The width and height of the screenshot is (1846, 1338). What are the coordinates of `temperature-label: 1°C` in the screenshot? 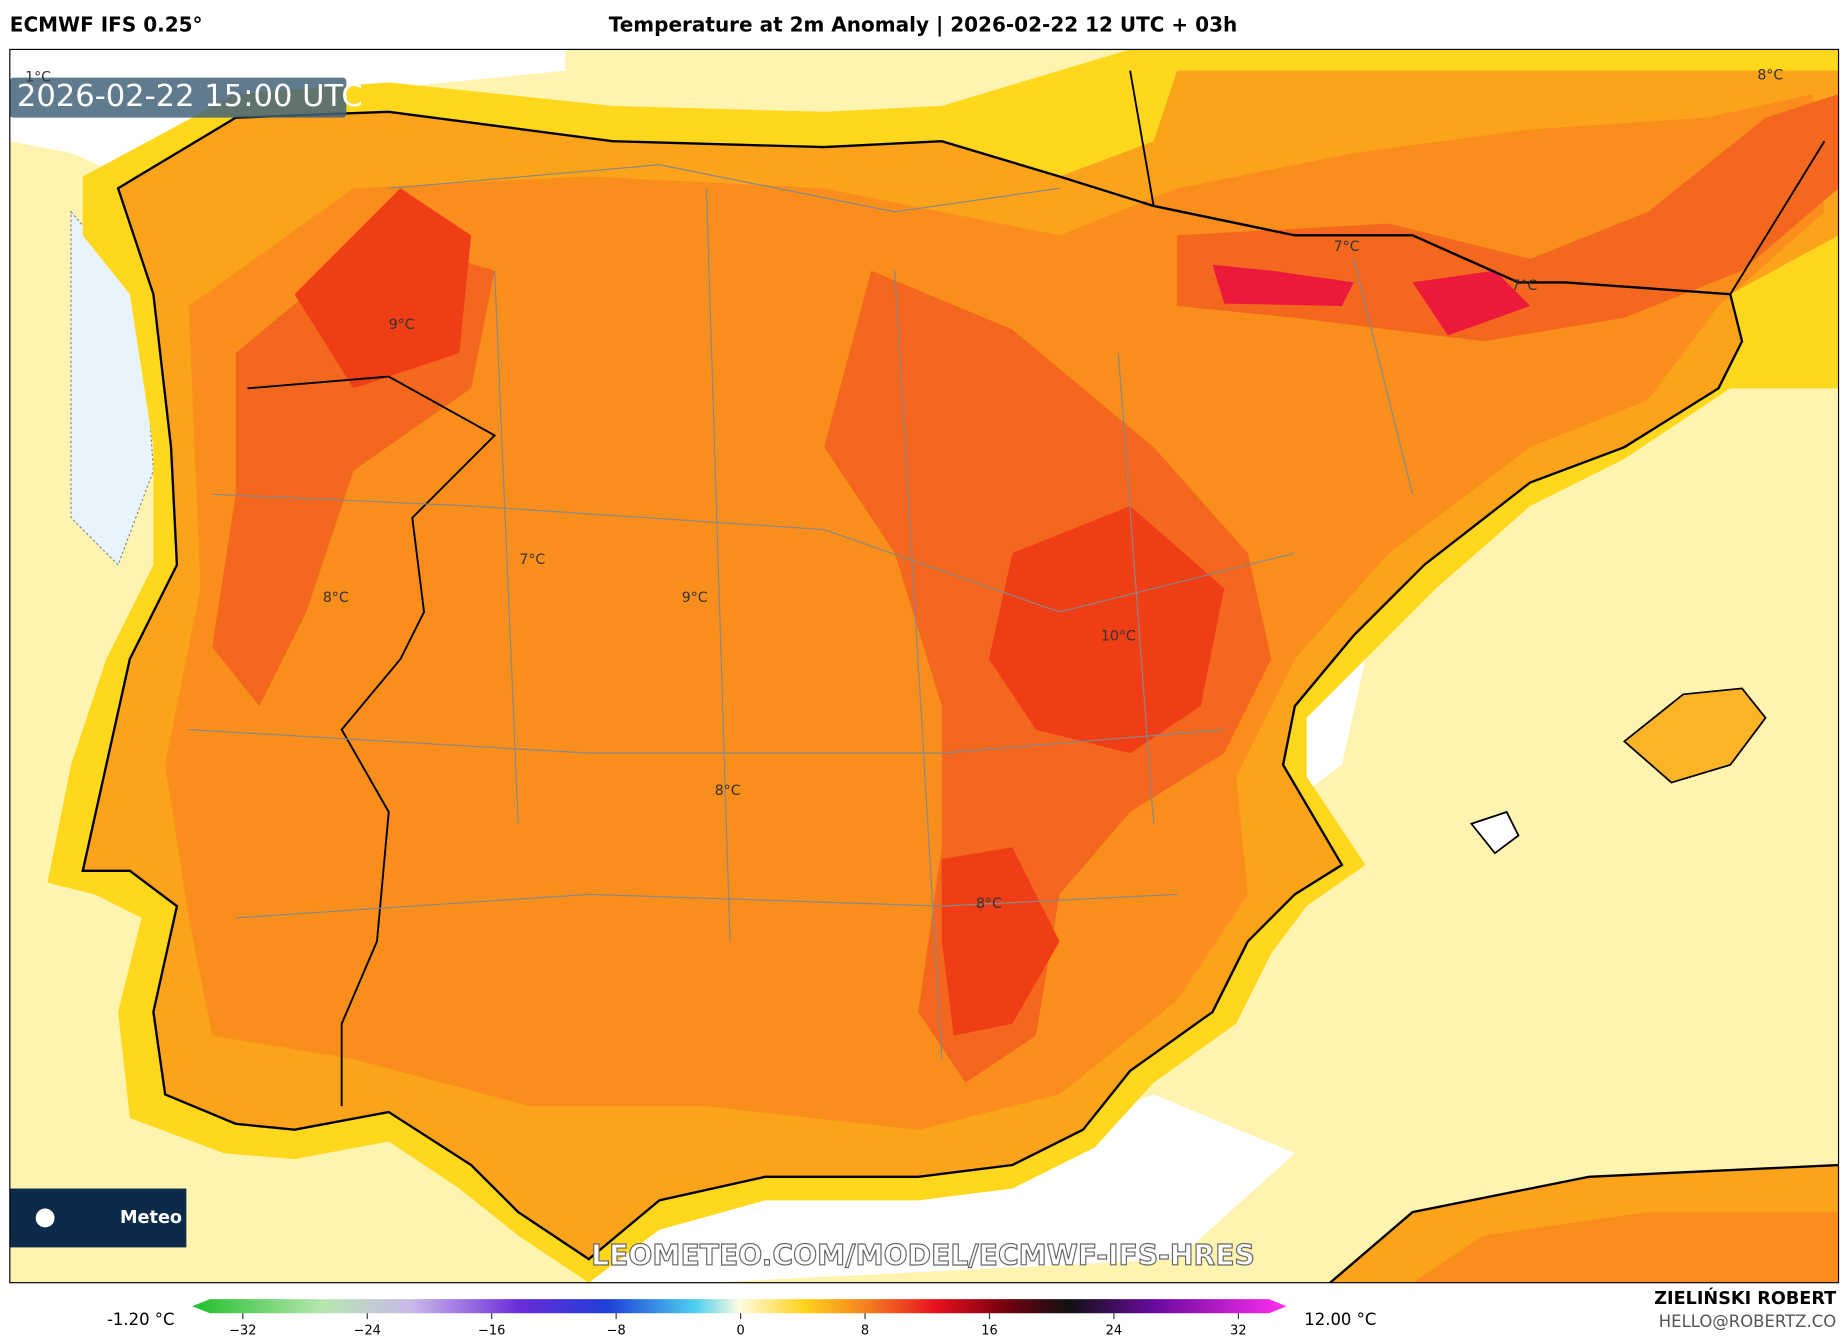 It's located at (38, 78).